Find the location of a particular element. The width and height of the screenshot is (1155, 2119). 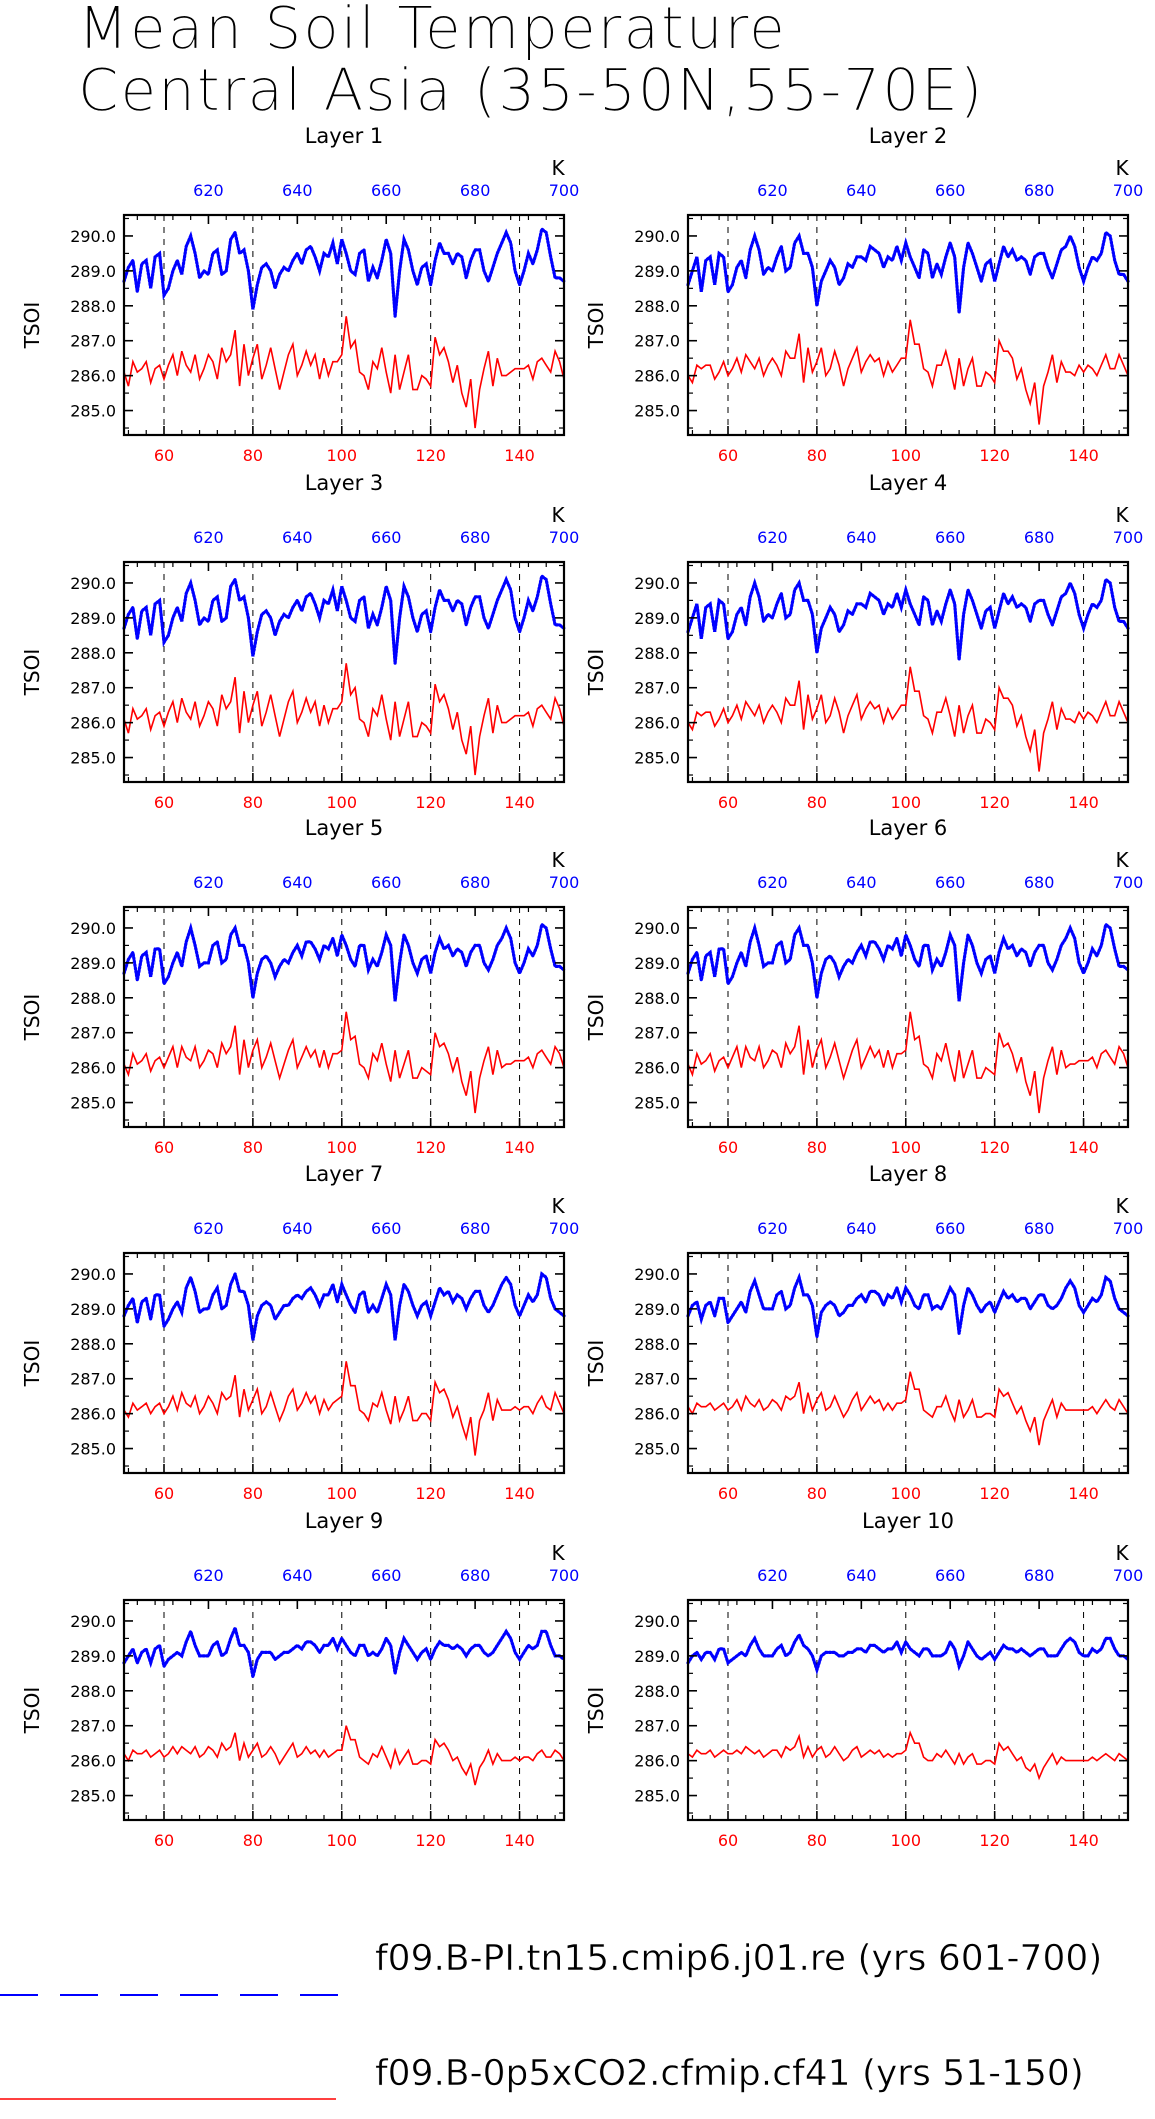

legend-label-blue: f09.B-PI.tn15.cmip6.j01.re (yrs 601-700) is located at coordinates (739, 1959).